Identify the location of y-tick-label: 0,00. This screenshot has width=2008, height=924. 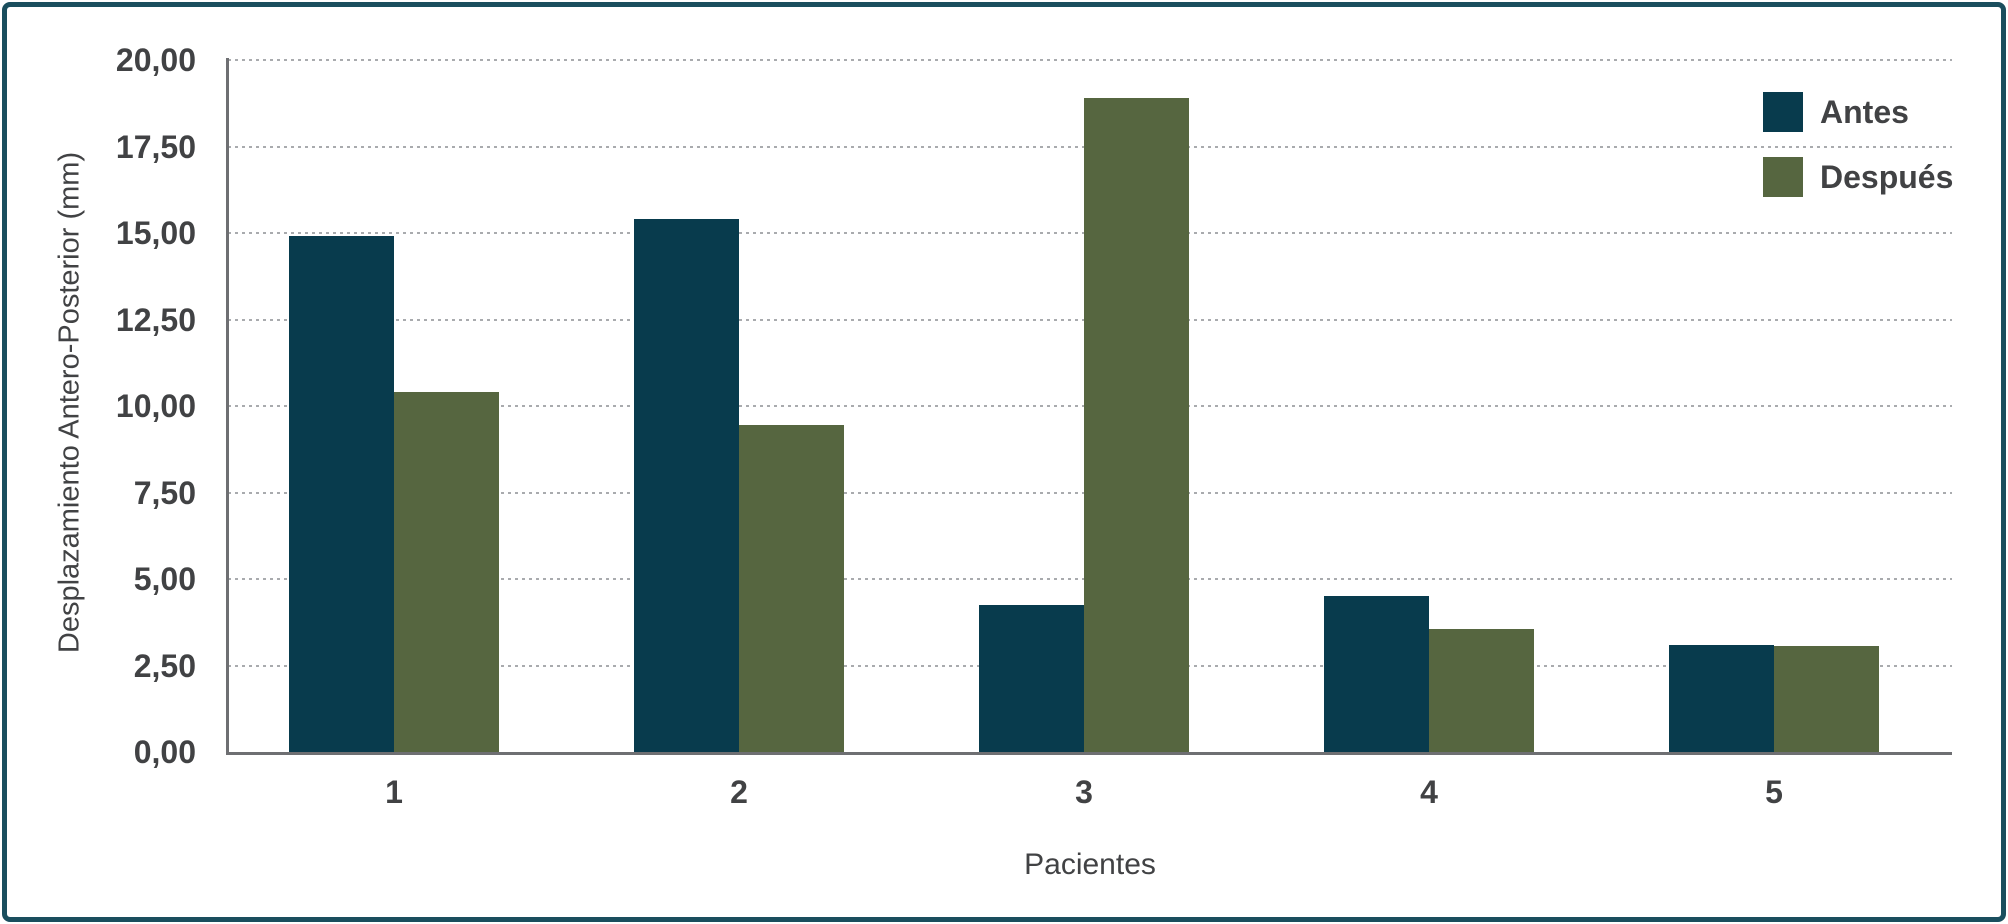
(164, 752).